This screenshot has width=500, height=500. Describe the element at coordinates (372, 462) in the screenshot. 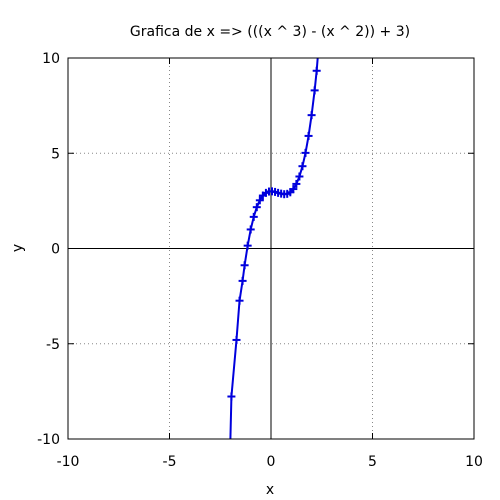

I see `x-tick-label: 5` at that location.